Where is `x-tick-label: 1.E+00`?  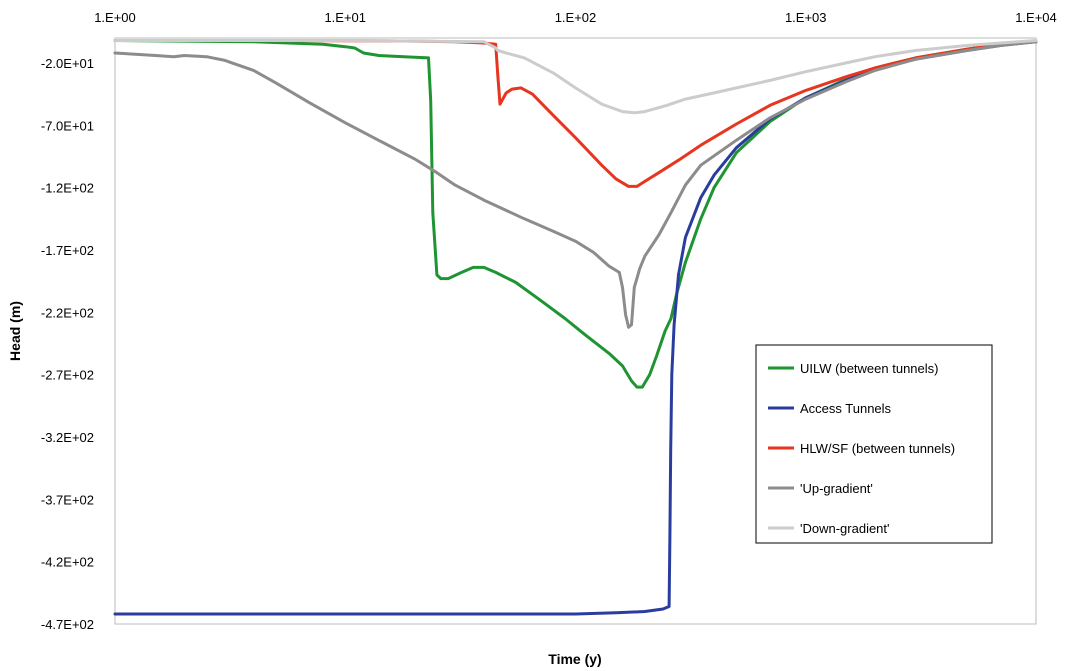 x-tick-label: 1.E+00 is located at coordinates (115, 17).